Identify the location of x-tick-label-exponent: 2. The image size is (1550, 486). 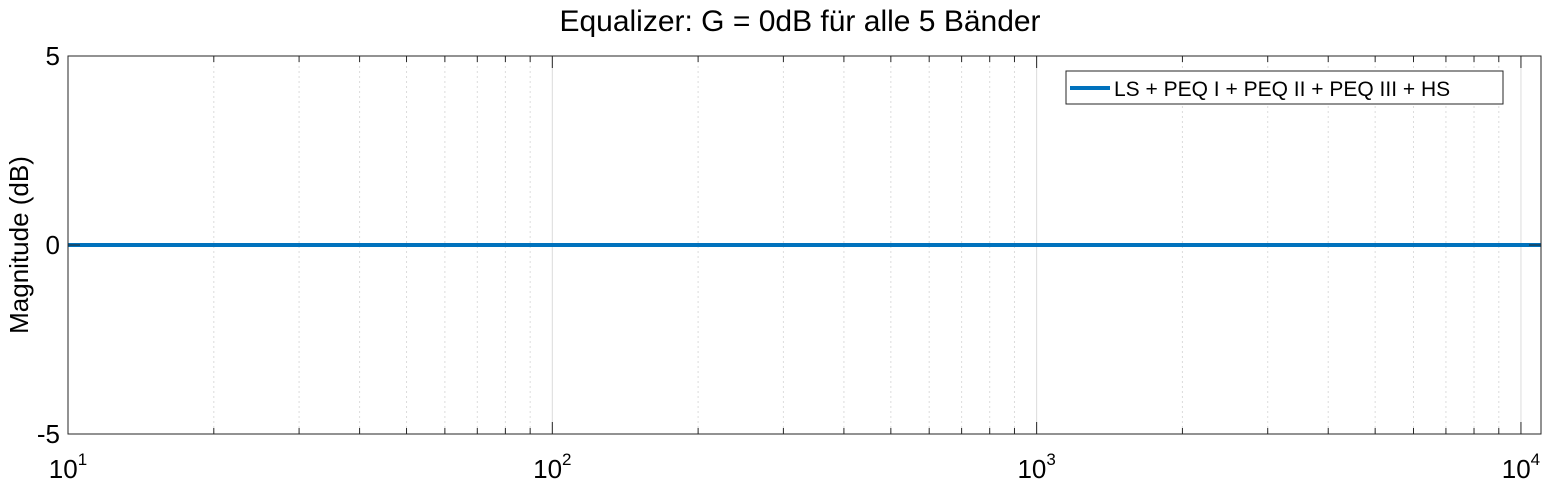
(566, 459).